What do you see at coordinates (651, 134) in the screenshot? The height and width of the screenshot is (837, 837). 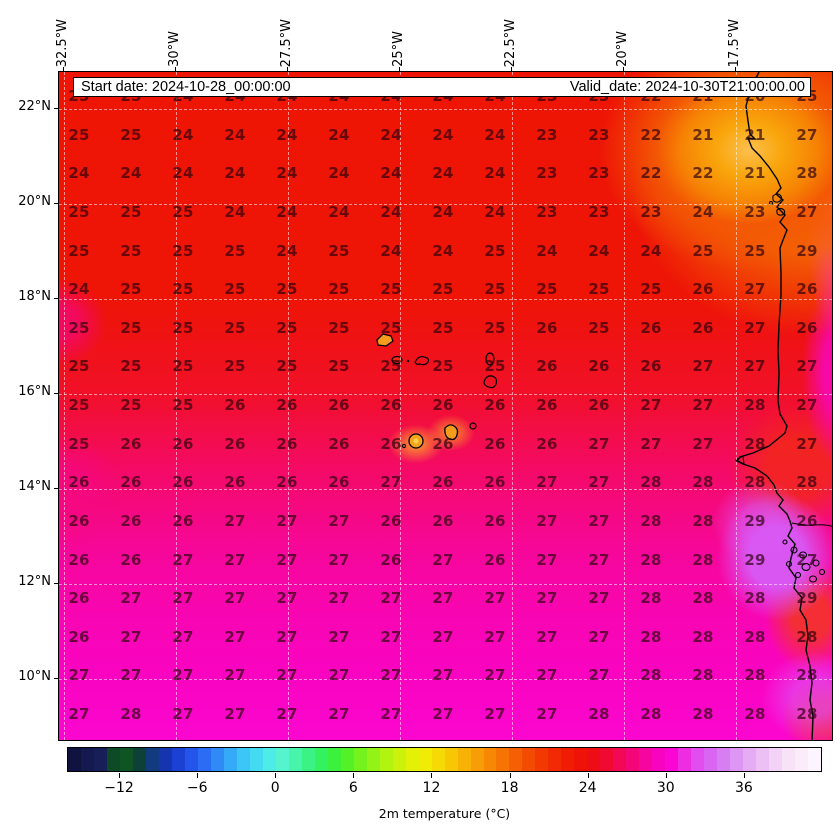 I see `temperature-value: 22` at bounding box center [651, 134].